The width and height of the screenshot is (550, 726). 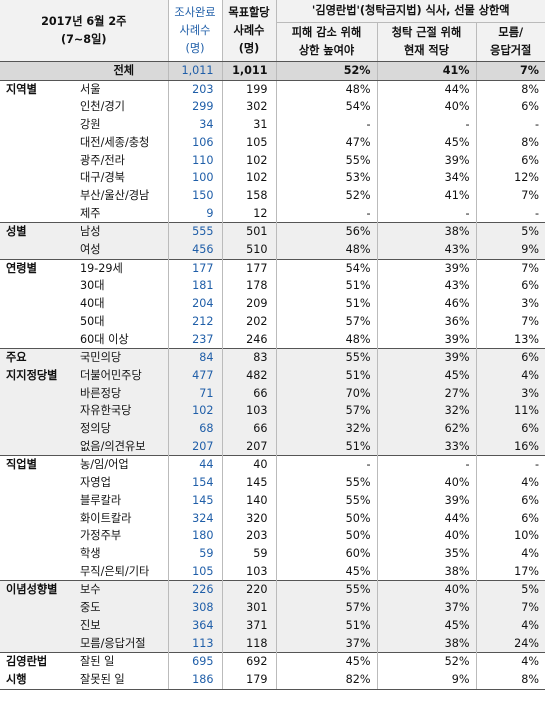 I want to click on row-actual-count: 100, so click(x=195, y=178).